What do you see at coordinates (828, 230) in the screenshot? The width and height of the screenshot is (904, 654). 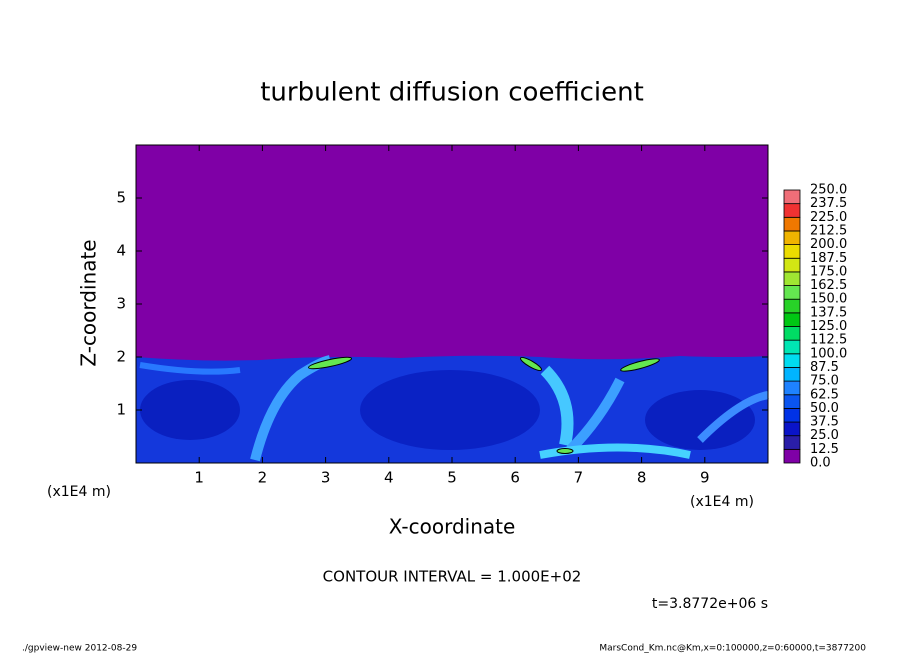 I see `colorbar-label: 212.5` at bounding box center [828, 230].